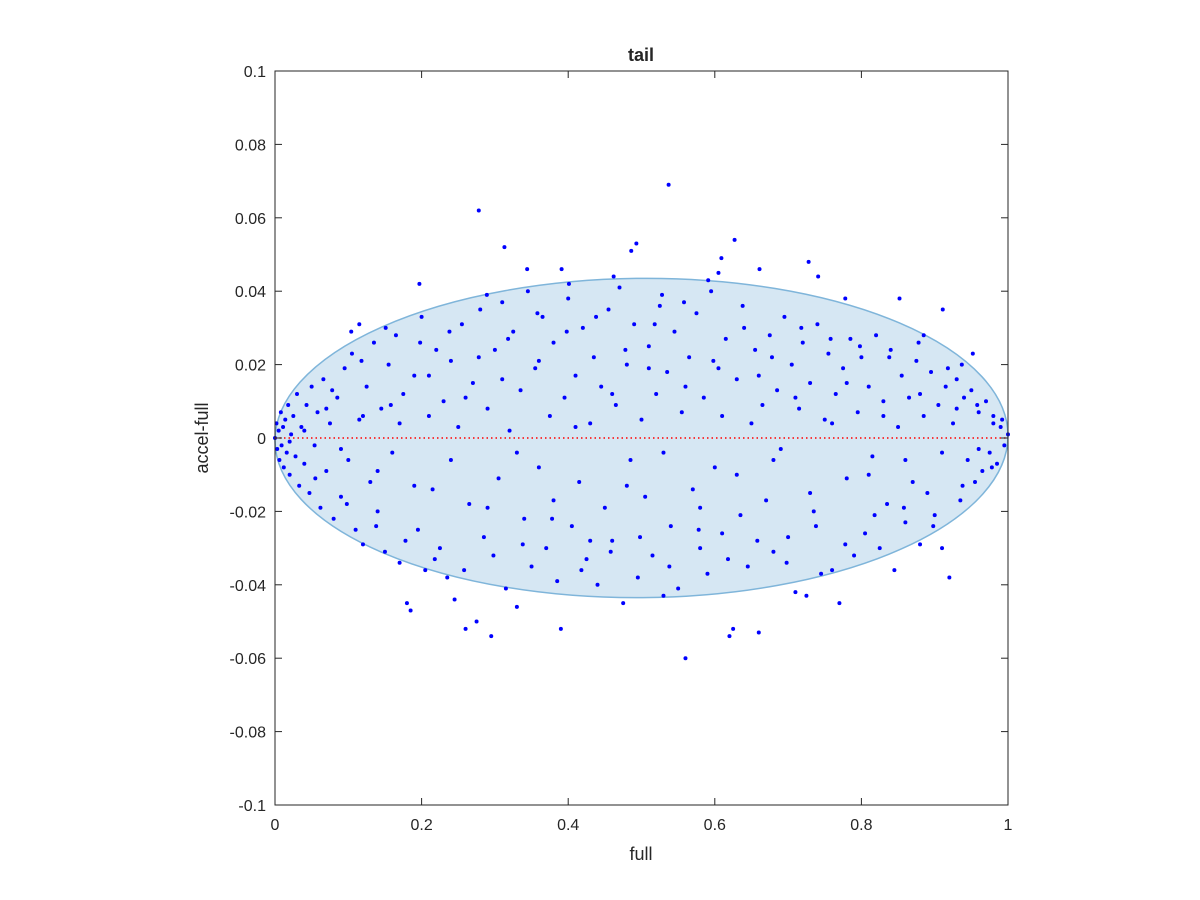 Image resolution: width=1200 pixels, height=900 pixels. I want to click on y-tick-label: -0.08, so click(248, 733).